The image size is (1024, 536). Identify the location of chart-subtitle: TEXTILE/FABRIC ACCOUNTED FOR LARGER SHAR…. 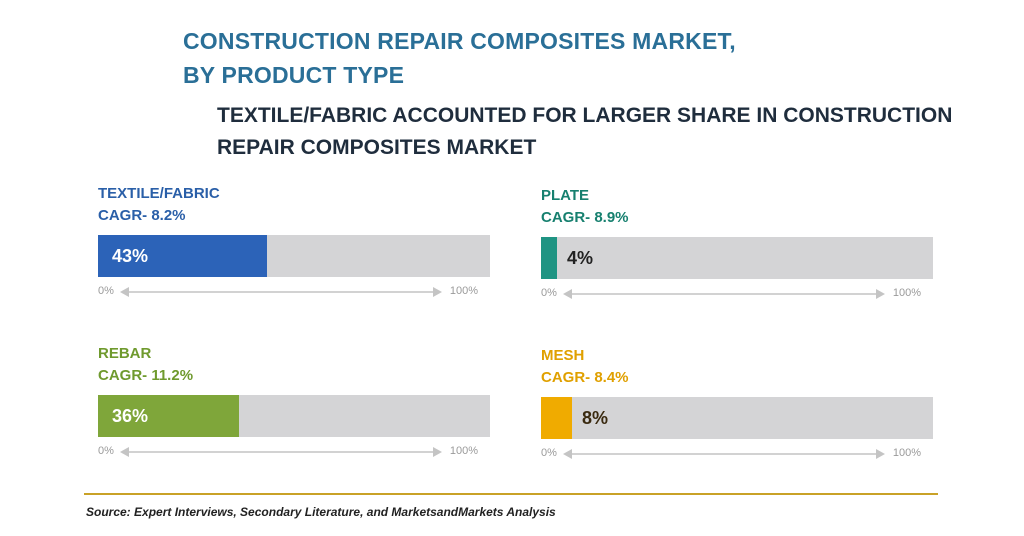
(584, 132).